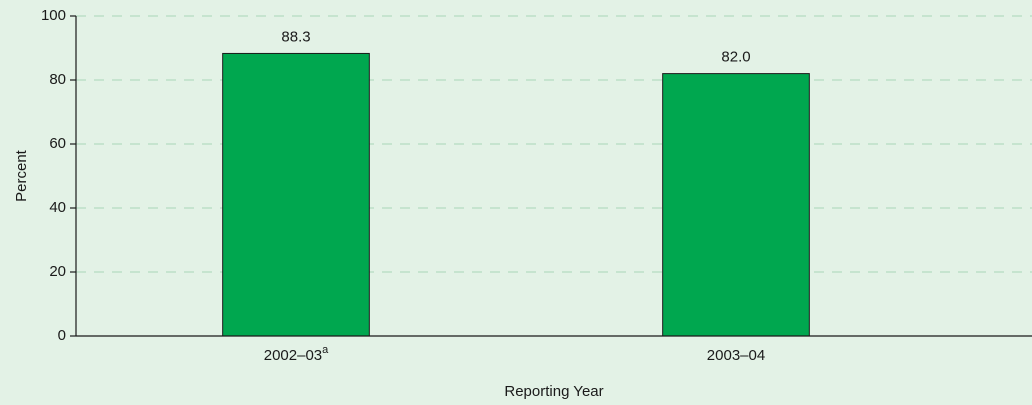 The height and width of the screenshot is (405, 1032). I want to click on category-name: 2002–03, so click(293, 355).